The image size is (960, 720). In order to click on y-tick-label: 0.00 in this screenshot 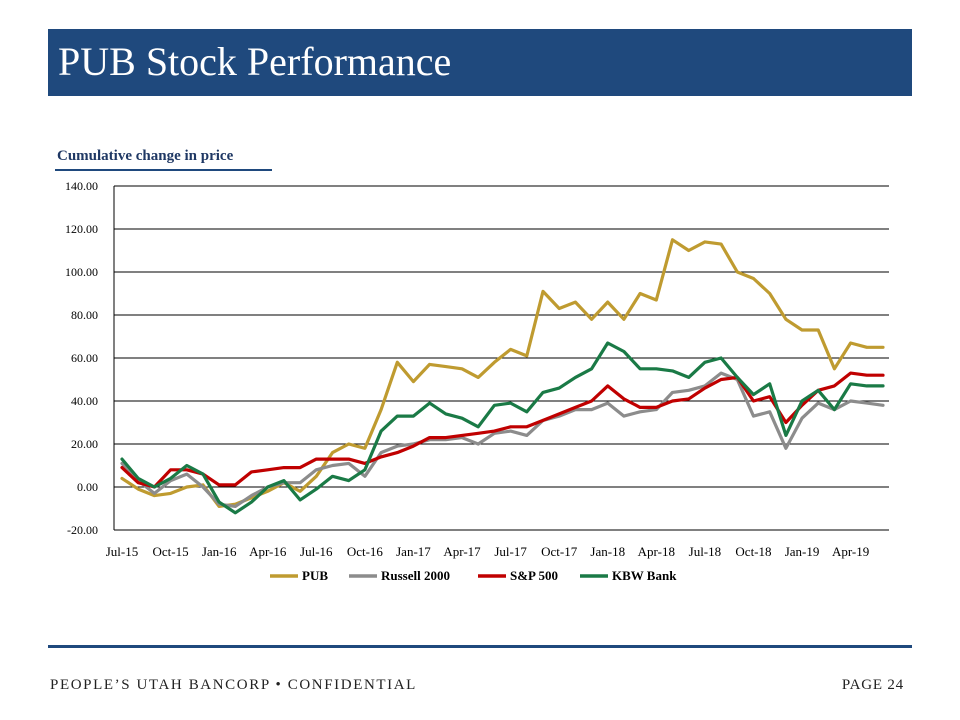, I will do `click(87, 487)`.